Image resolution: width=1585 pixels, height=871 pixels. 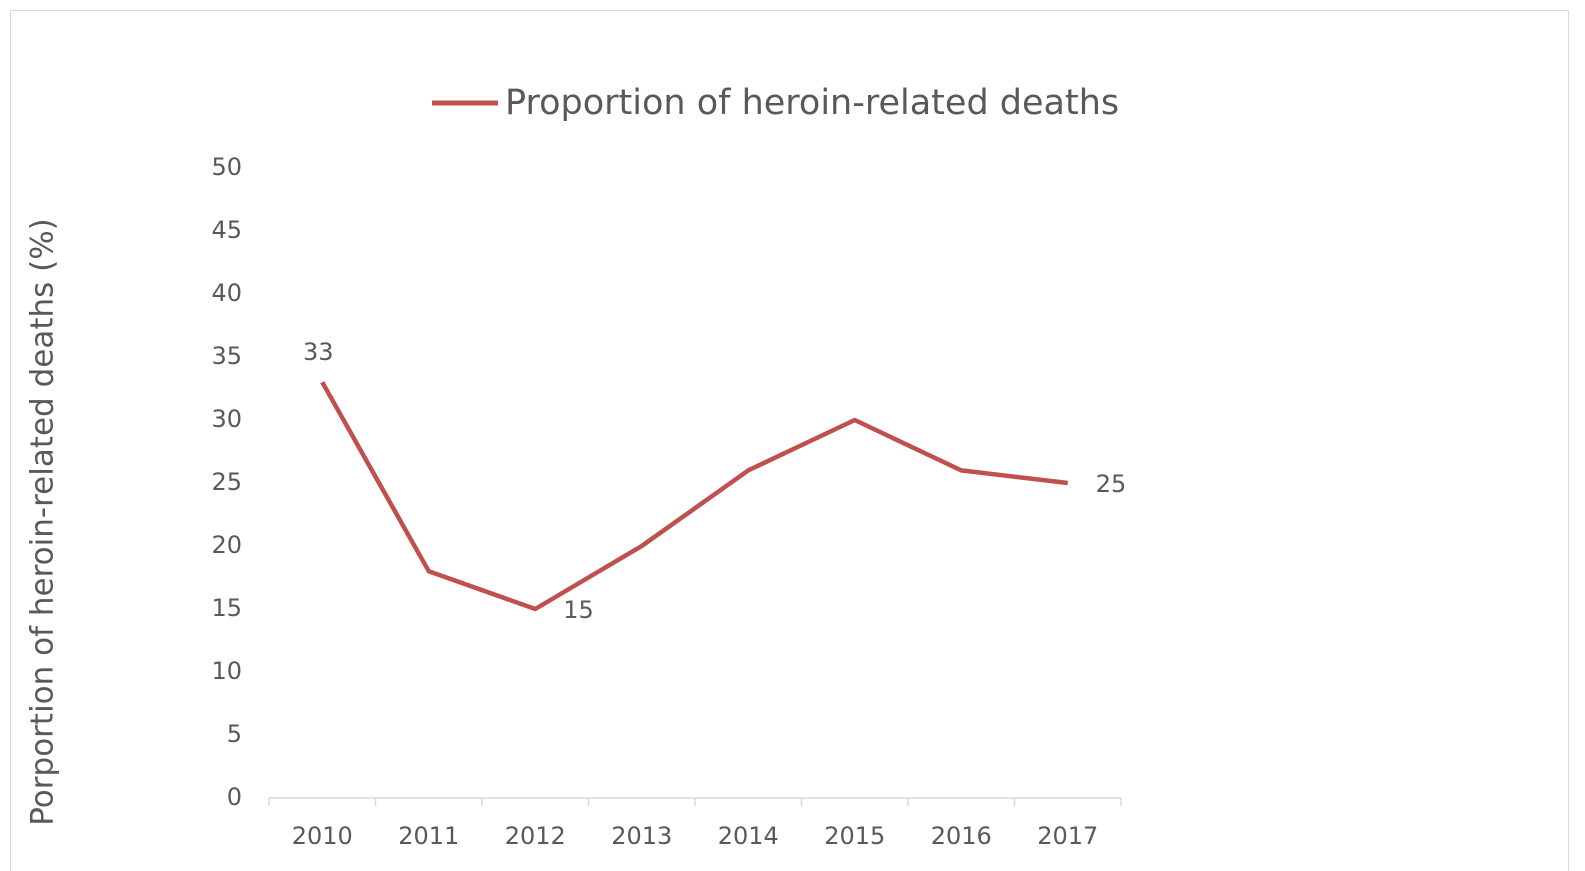 What do you see at coordinates (428, 836) in the screenshot?
I see `x-tick-label: 2011` at bounding box center [428, 836].